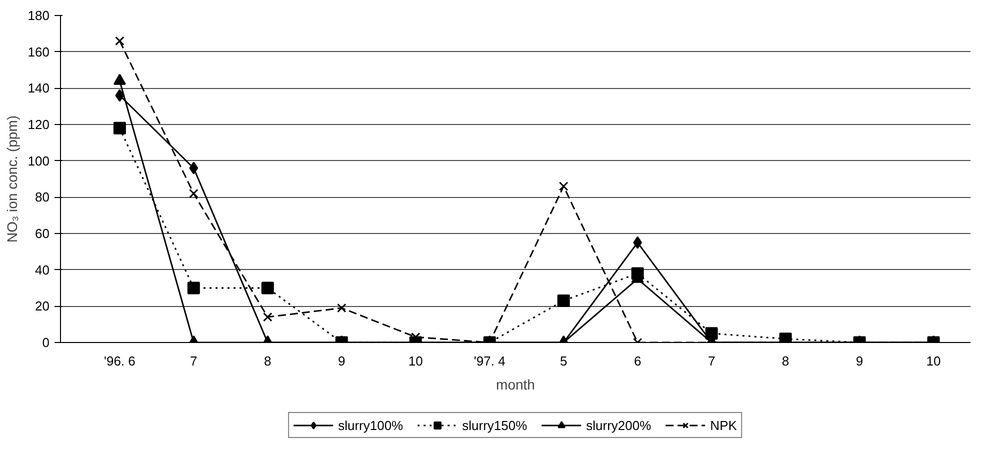 Image resolution: width=994 pixels, height=466 pixels. I want to click on y-tick-label: 160, so click(39, 52).